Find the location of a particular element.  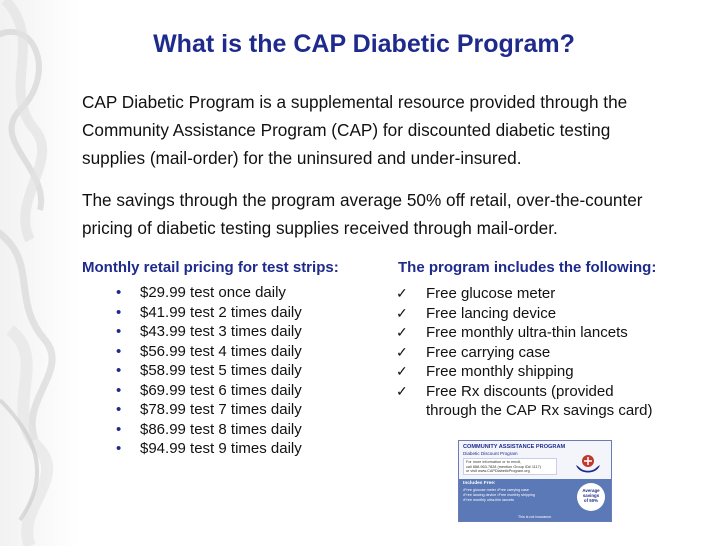

price-item: $58.99 test 5 times daily is located at coordinates (205, 371).